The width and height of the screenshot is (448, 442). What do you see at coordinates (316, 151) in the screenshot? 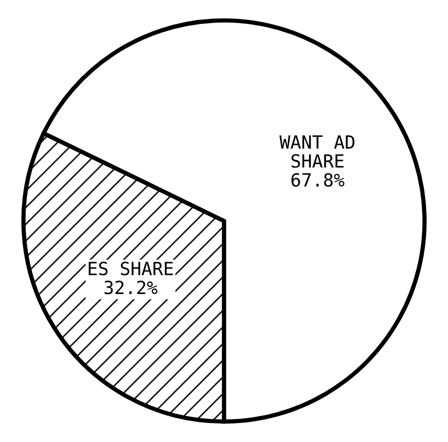
I see `slice-label: WANT AD SHARE` at bounding box center [316, 151].